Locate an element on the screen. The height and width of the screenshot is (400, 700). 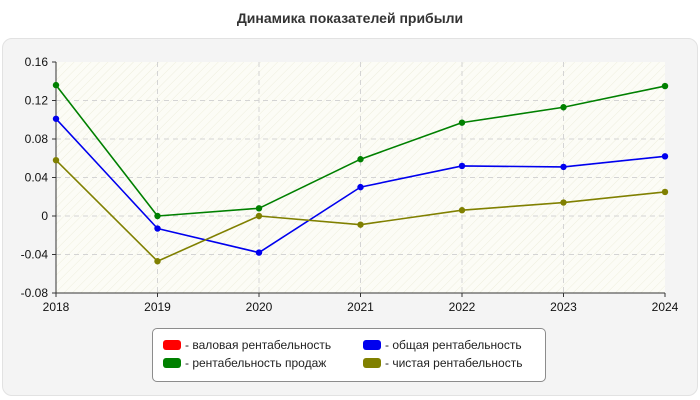
x-tick-label: 2020 is located at coordinates (259, 307).